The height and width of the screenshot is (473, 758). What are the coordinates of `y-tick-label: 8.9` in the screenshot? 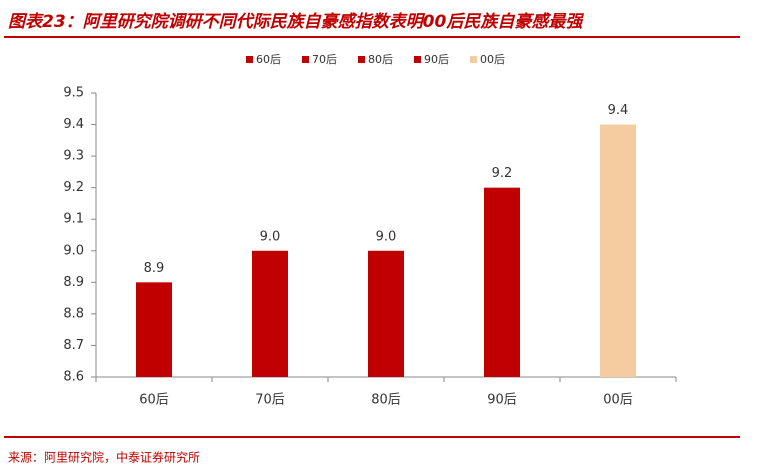 It's located at (73, 282).